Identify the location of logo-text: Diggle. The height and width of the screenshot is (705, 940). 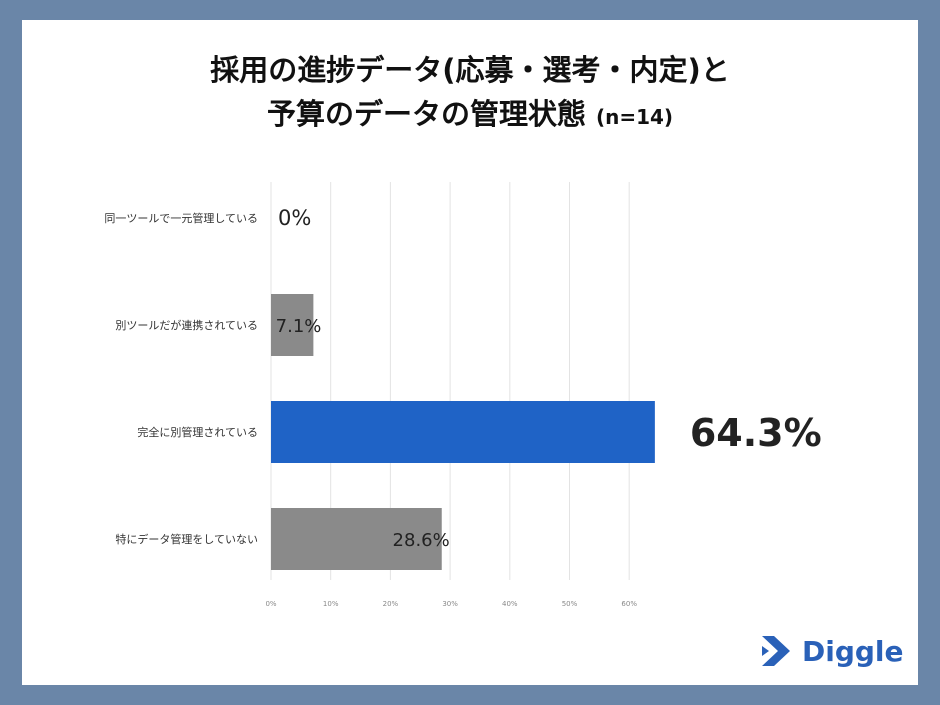
(853, 651).